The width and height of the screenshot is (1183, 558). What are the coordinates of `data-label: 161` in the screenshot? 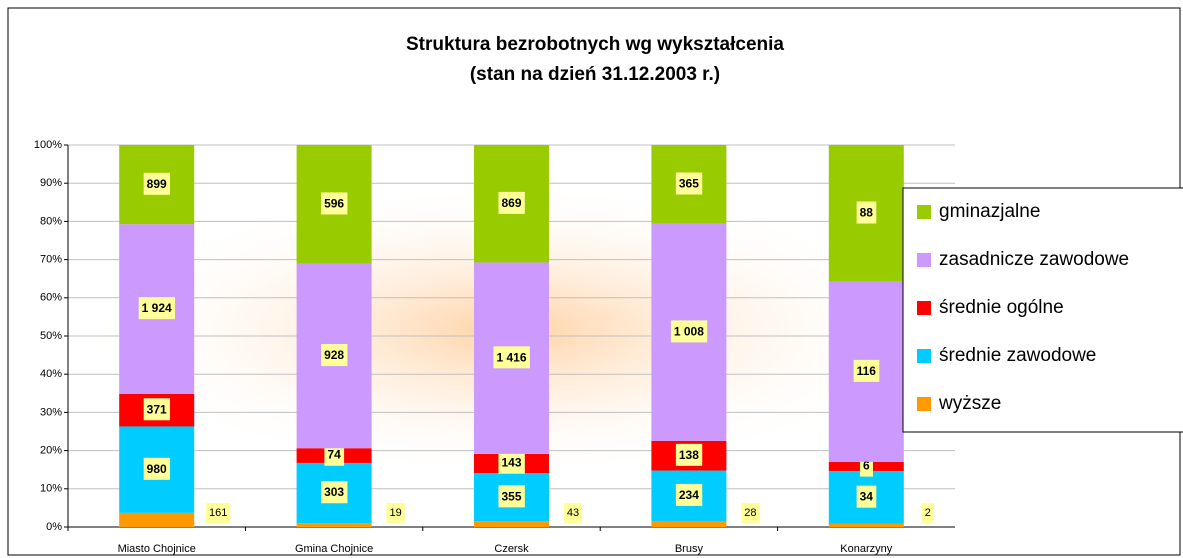 It's located at (218, 513).